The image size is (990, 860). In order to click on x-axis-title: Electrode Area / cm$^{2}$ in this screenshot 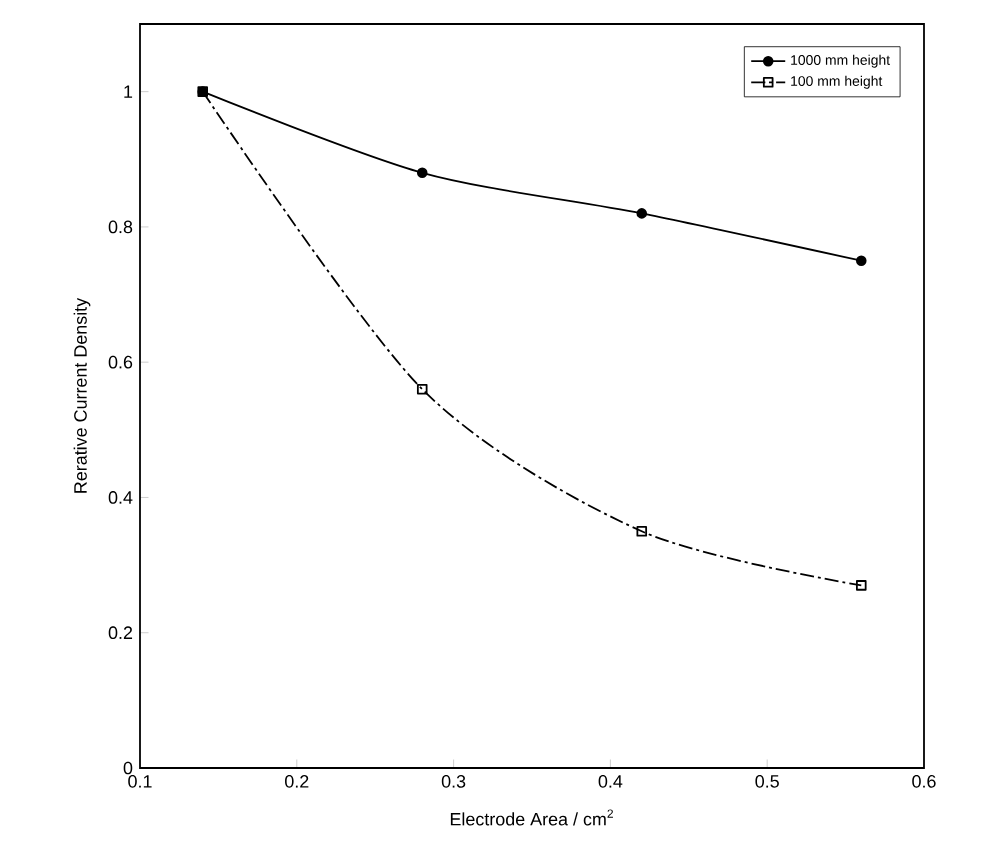, I will do `click(531, 817)`.